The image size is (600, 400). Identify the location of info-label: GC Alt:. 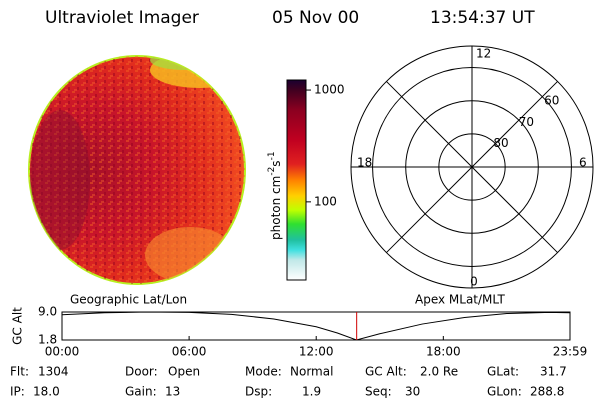
(386, 372).